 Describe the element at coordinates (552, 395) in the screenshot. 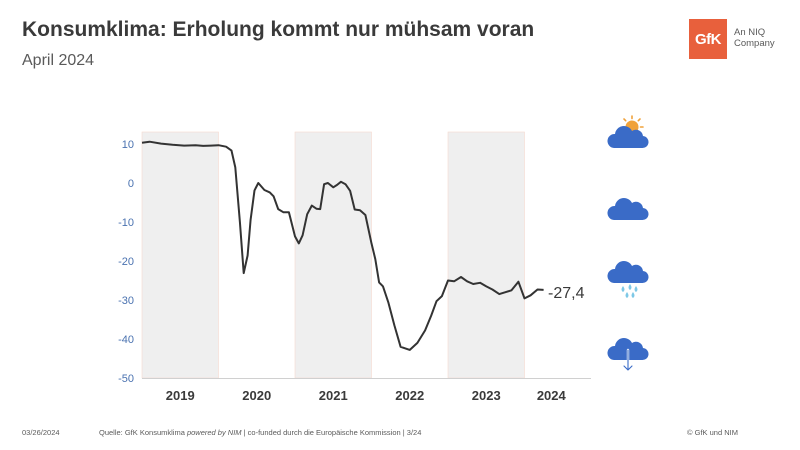

I see `x-year-label: 2024` at that location.